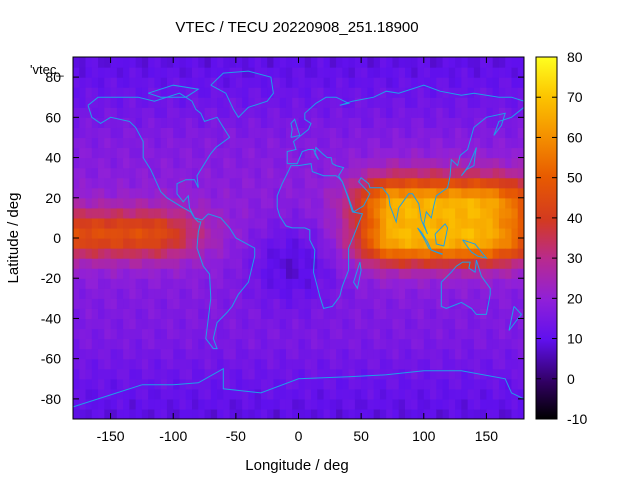 The width and height of the screenshot is (640, 480). I want to click on legend-label: 'vtec_, so click(47, 69).